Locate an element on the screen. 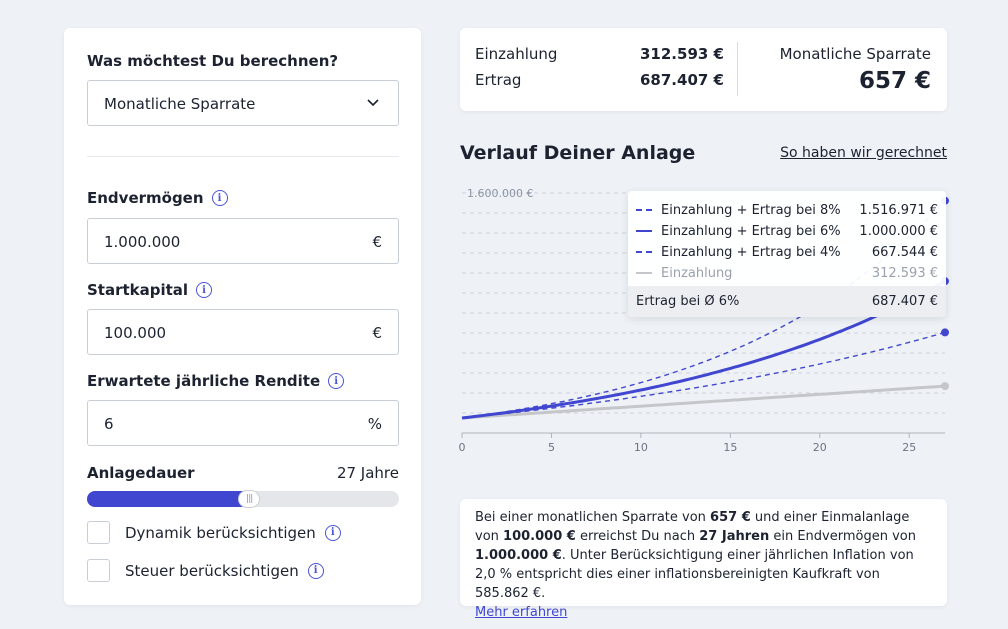 This screenshot has width=1008, height=629. explanation-part: erreichst Du nach is located at coordinates (637, 536).